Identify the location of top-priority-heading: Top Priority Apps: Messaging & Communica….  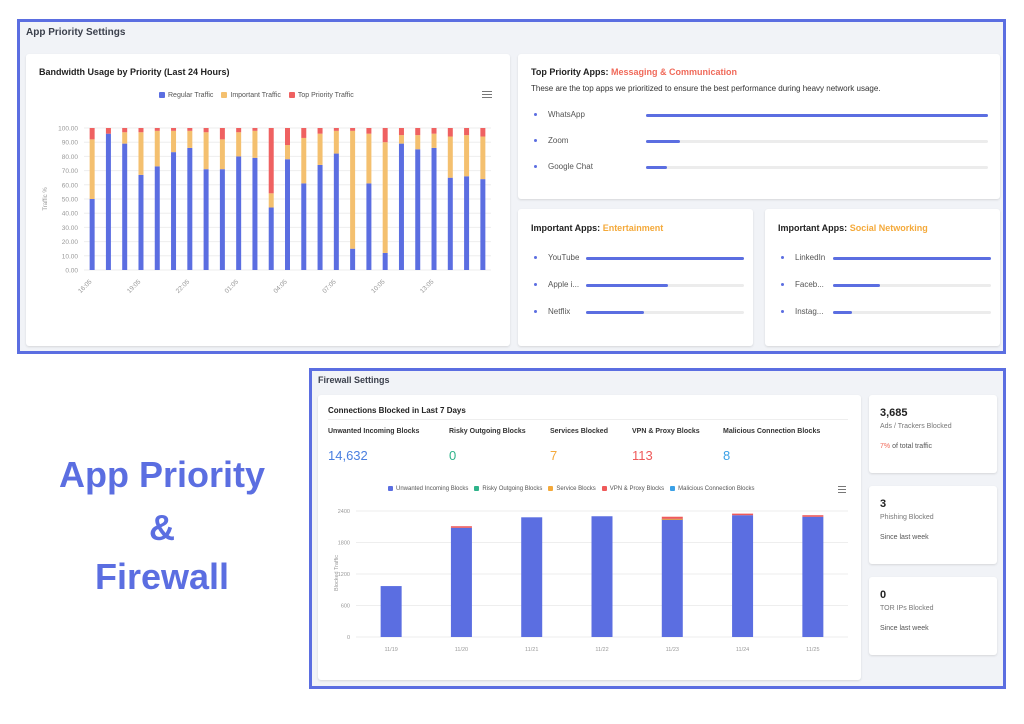
(634, 72).